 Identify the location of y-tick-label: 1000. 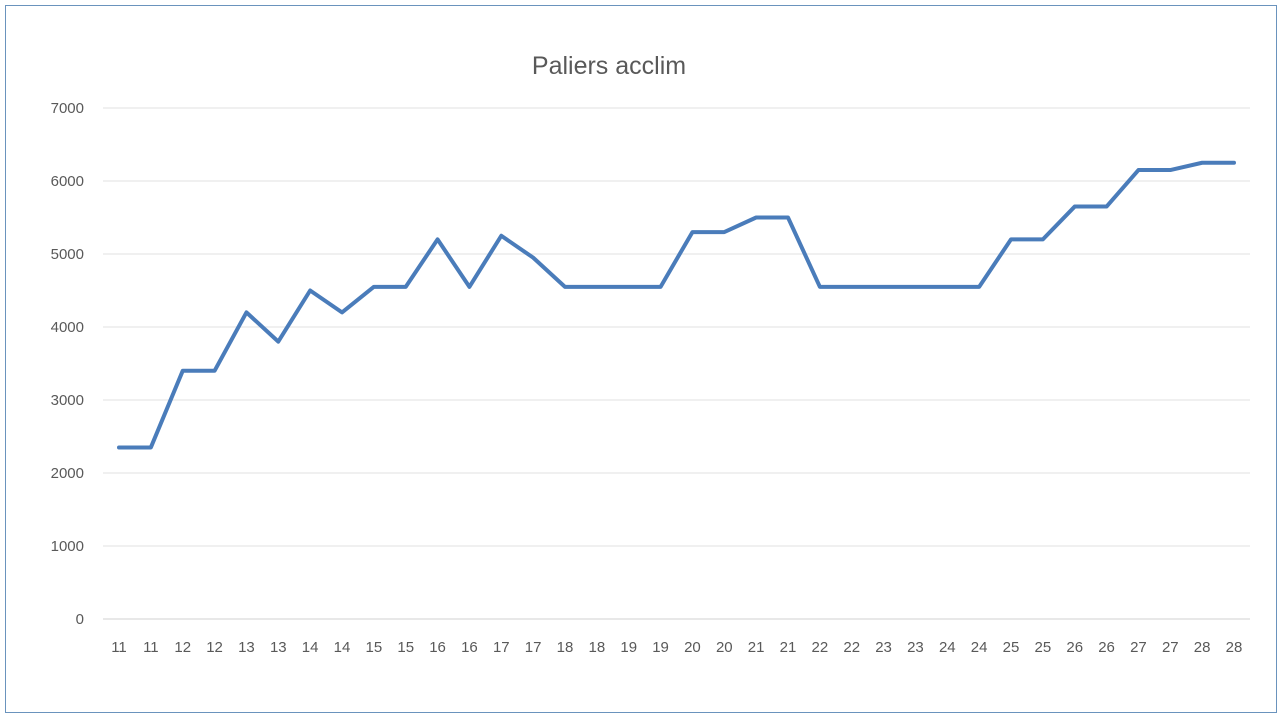
(67, 546).